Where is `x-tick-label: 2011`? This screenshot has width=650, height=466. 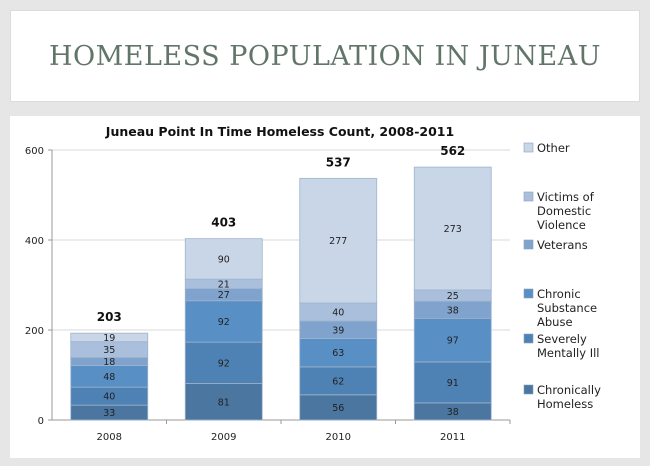 x-tick-label: 2011 is located at coordinates (452, 437).